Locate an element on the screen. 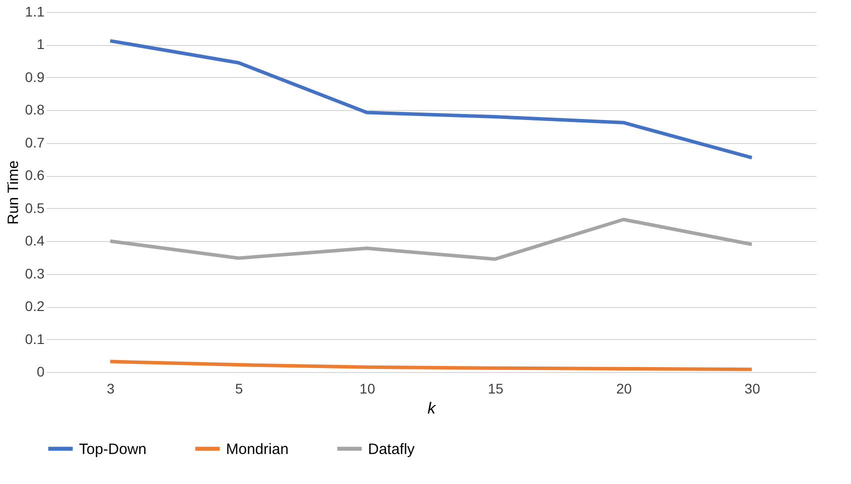 Image resolution: width=851 pixels, height=484 pixels. x-tick-label: 5 is located at coordinates (239, 388).